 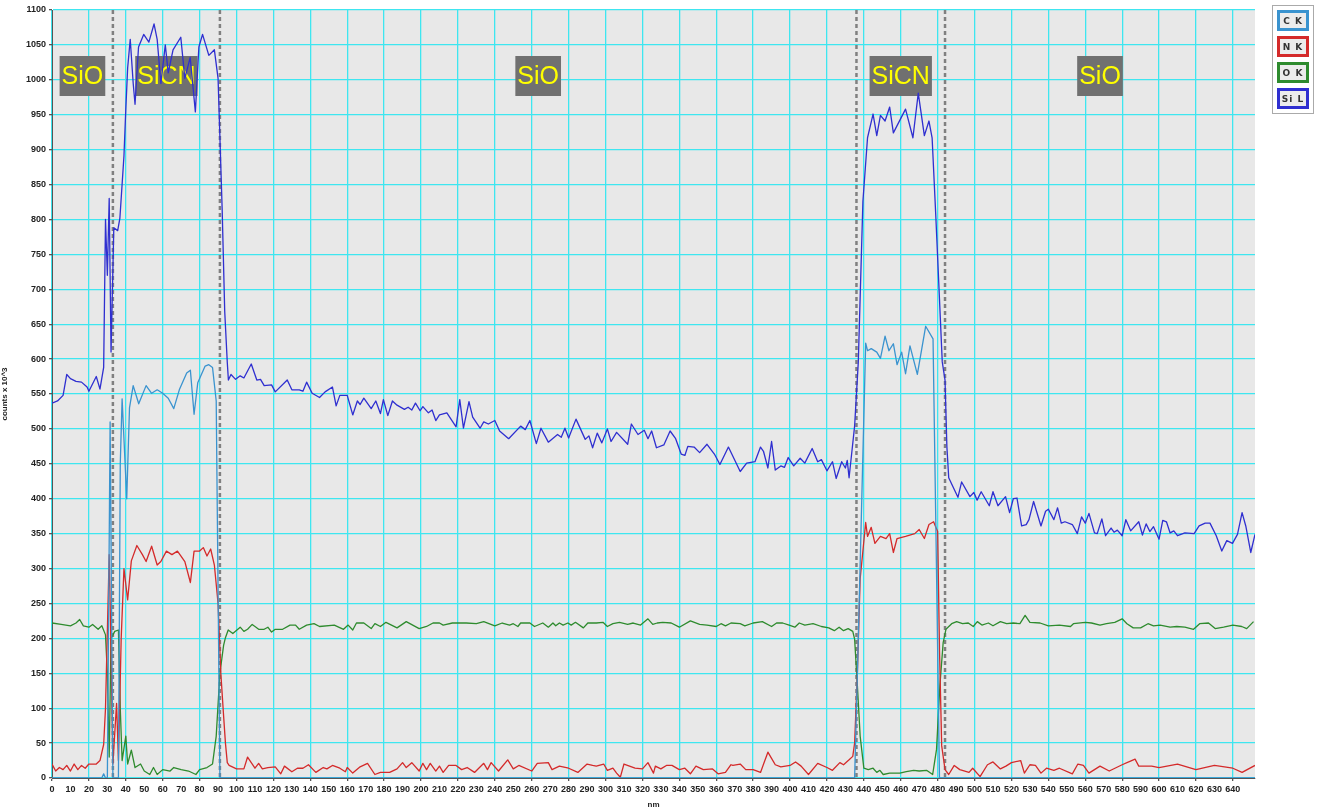 I want to click on x-tick-label: 630, so click(x=1214, y=788).